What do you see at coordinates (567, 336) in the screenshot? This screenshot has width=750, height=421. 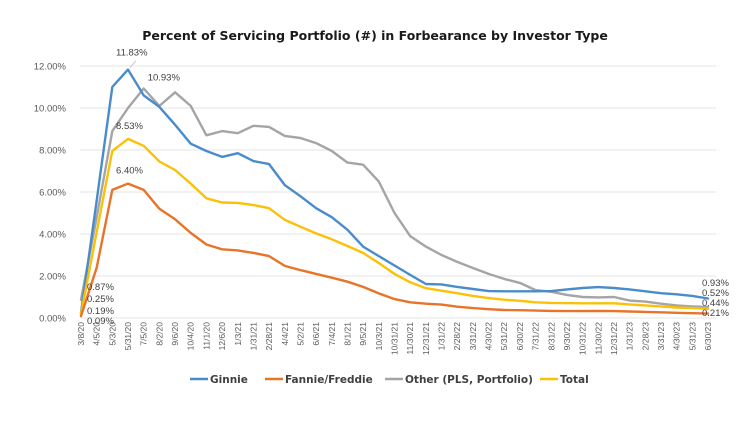 I see `x-tick-label: 9/30/22` at bounding box center [567, 336].